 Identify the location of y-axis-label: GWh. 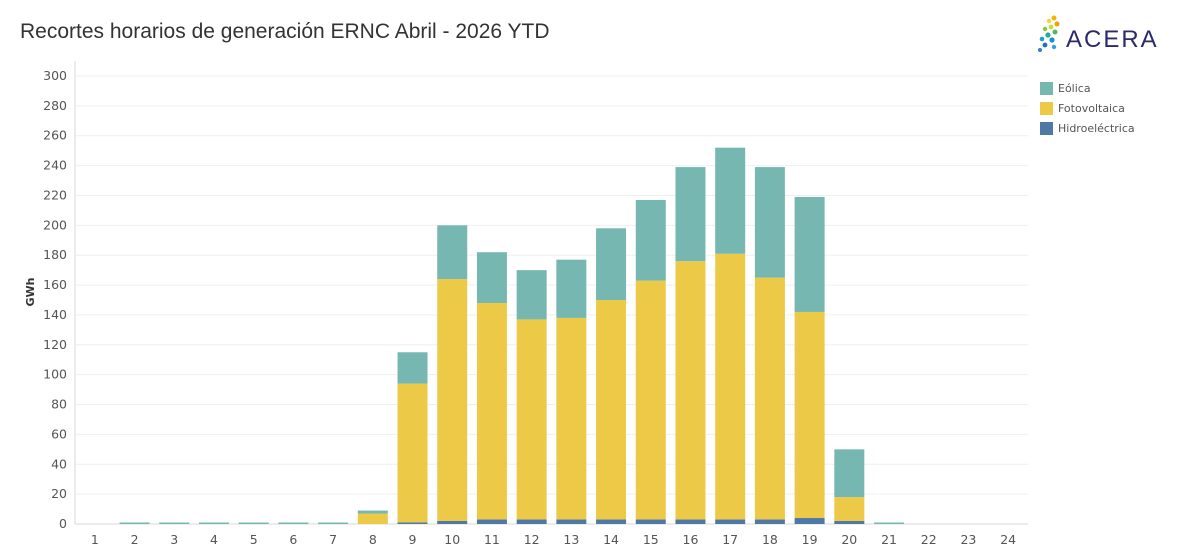
(30, 292).